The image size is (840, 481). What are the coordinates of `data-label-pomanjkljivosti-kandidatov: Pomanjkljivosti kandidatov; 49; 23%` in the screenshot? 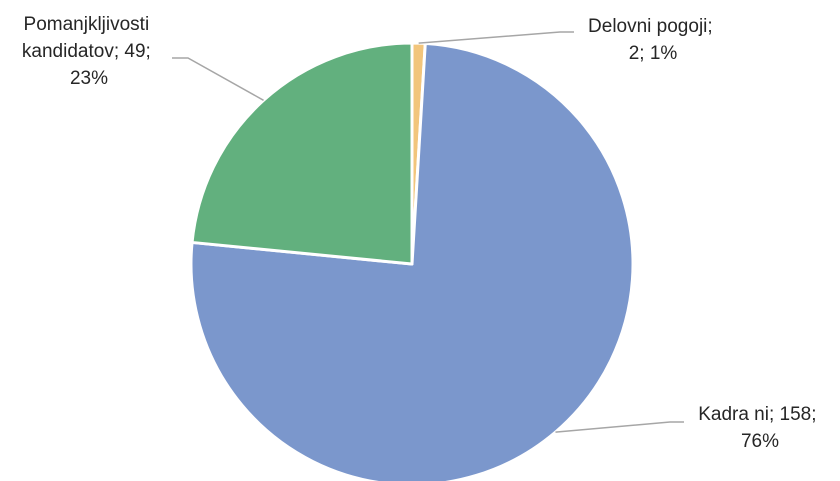 It's located at (89, 51).